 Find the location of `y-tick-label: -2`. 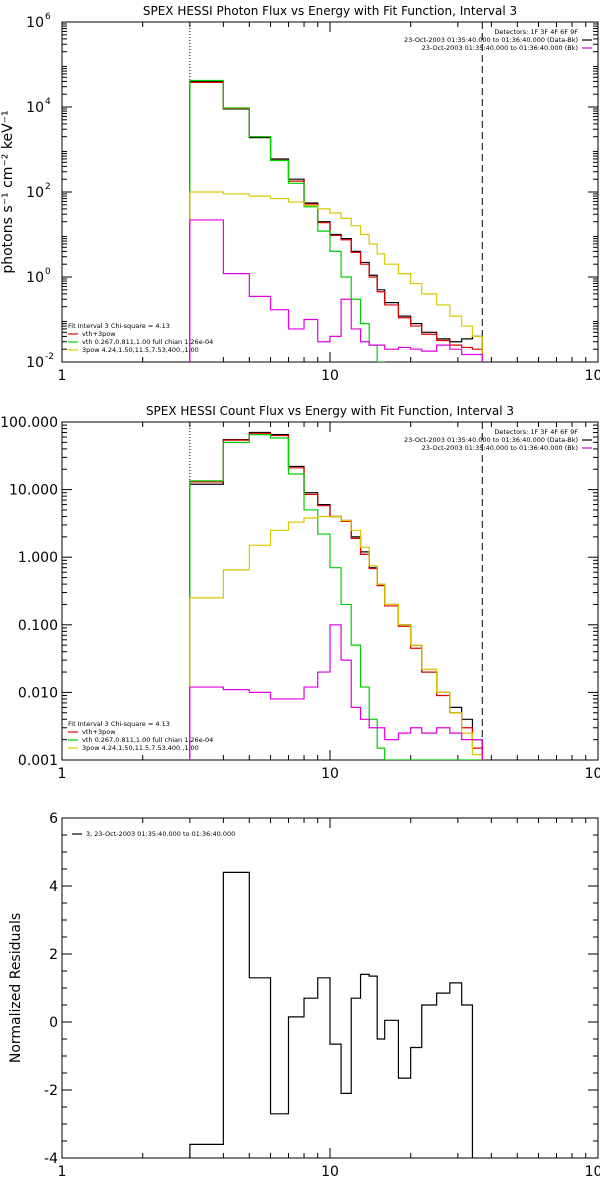

y-tick-label: -2 is located at coordinates (51, 1091).